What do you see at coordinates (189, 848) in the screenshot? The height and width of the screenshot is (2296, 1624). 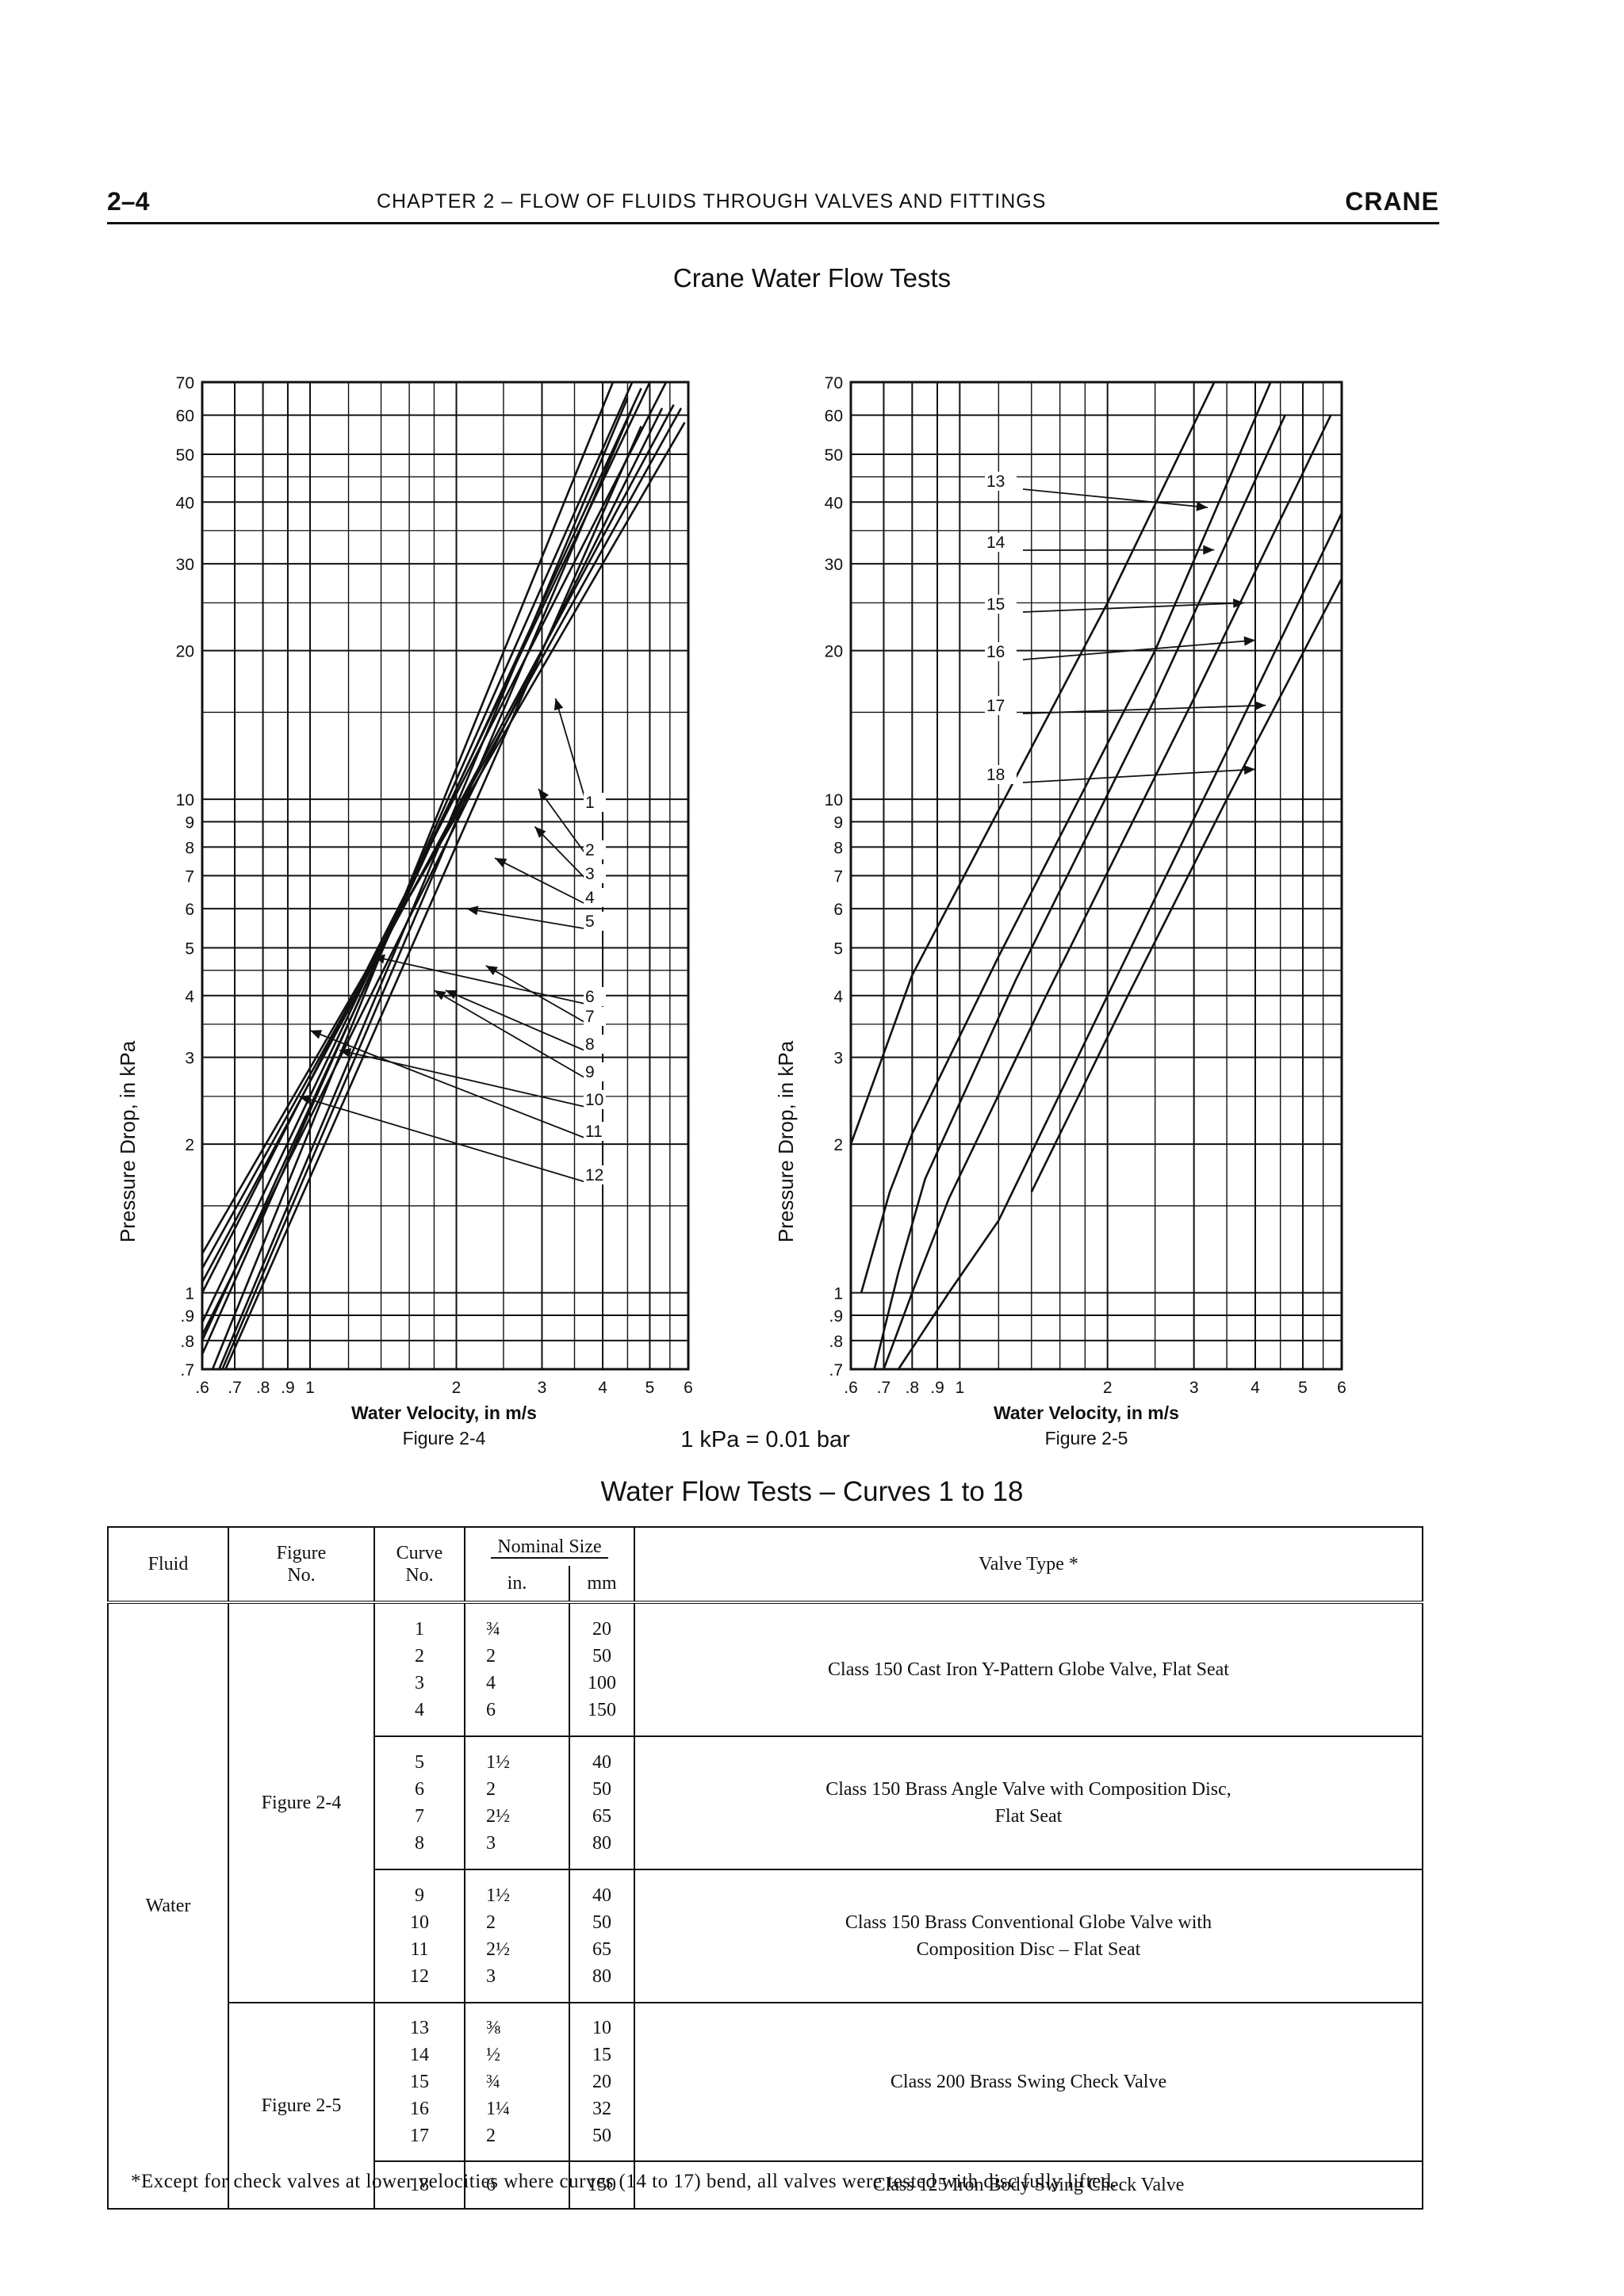 I see `y-tick-label: 8` at bounding box center [189, 848].